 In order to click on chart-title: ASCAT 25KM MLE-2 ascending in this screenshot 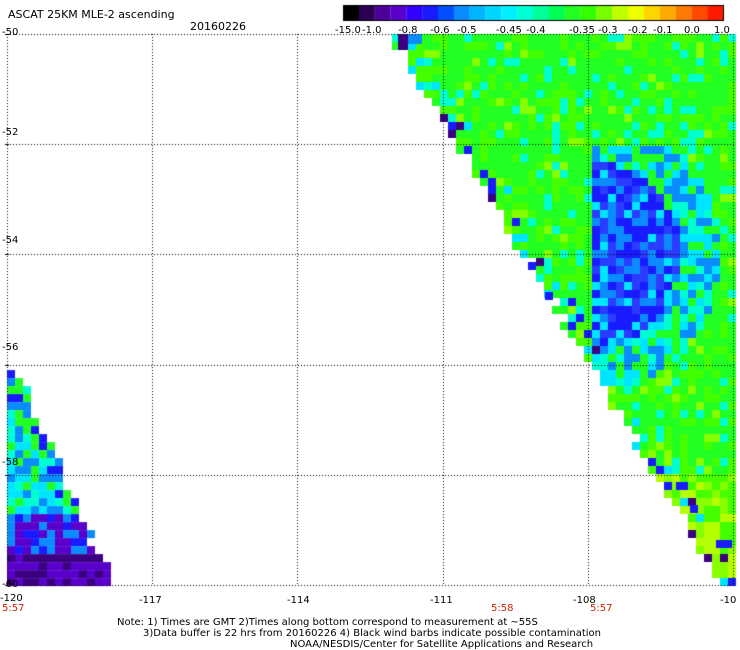, I will do `click(91, 14)`.